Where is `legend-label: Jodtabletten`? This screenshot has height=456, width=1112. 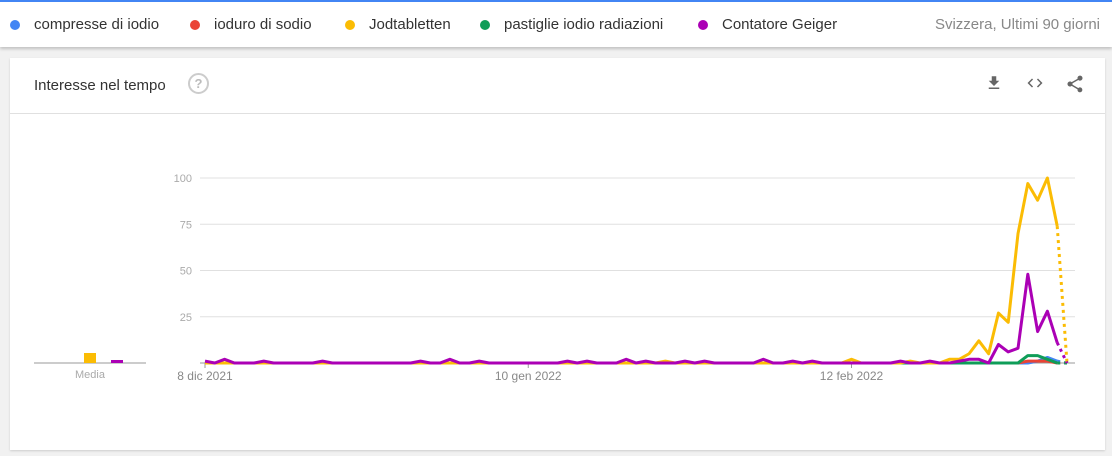 legend-label: Jodtabletten is located at coordinates (410, 24).